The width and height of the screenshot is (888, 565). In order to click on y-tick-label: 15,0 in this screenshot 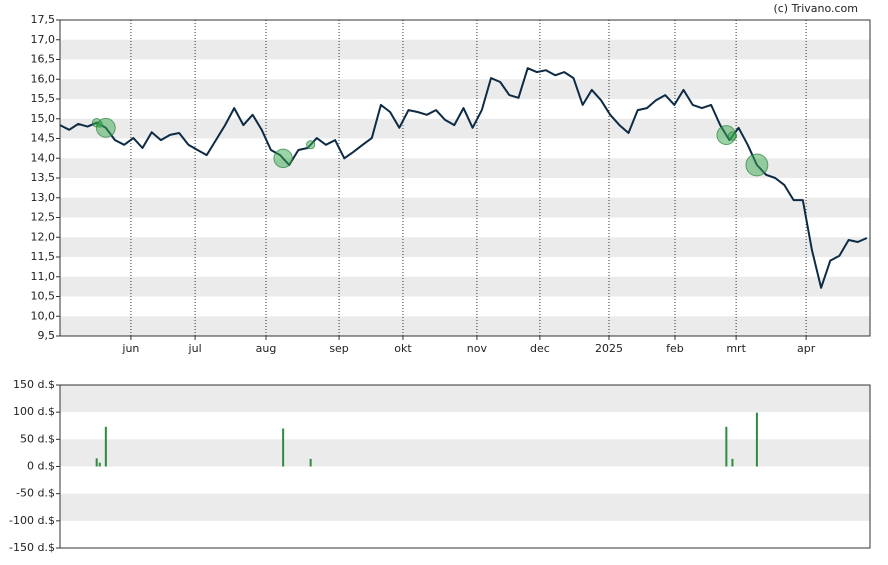, I will do `click(43, 118)`.